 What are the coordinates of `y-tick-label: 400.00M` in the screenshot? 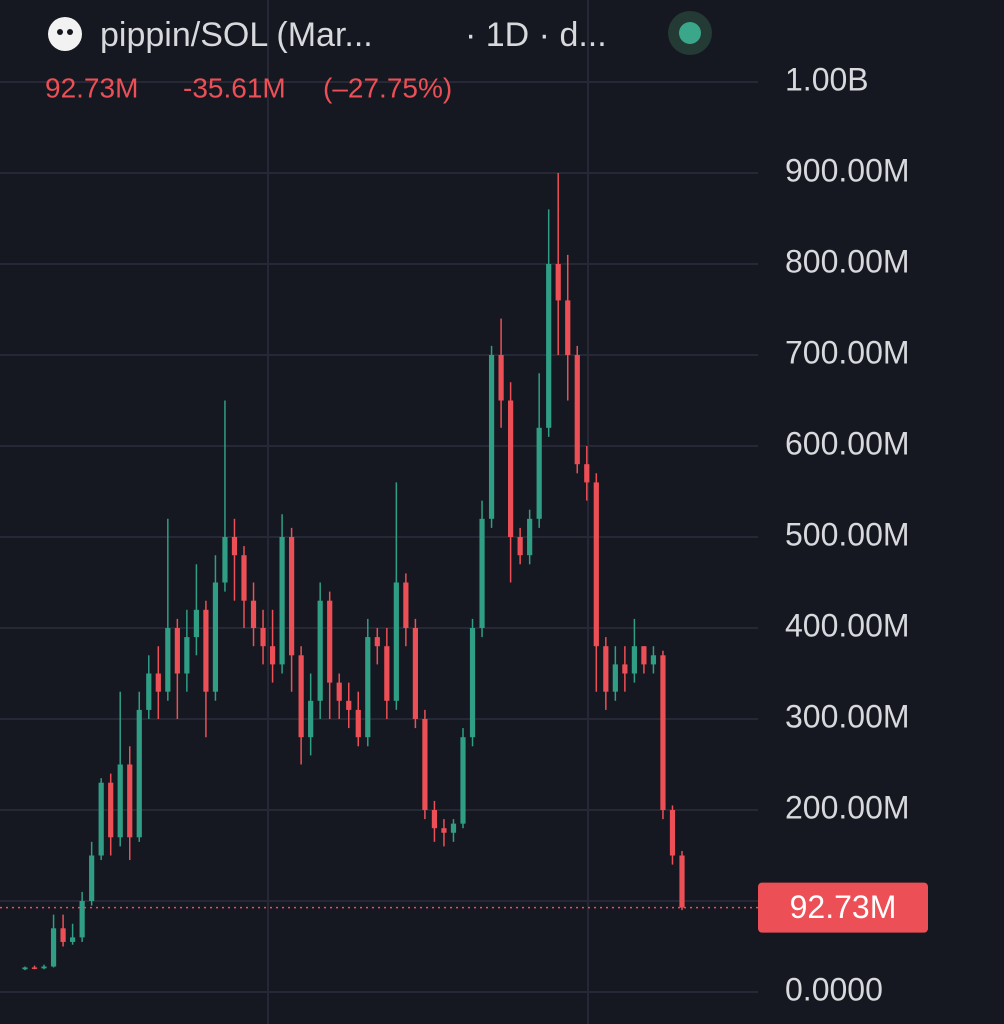 It's located at (847, 625).